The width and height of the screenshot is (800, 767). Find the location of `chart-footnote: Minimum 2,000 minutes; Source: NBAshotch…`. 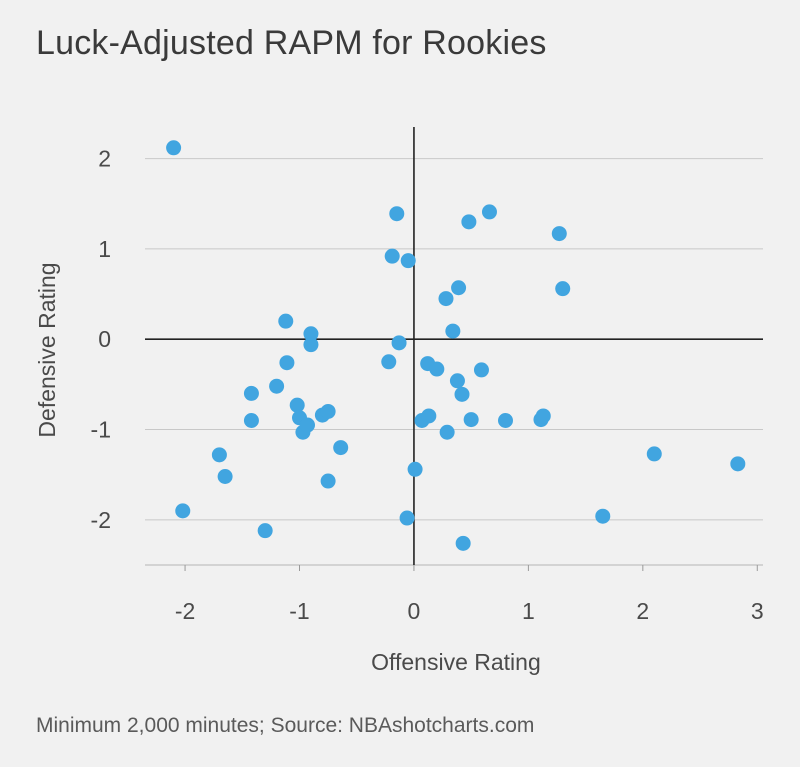

chart-footnote: Minimum 2,000 minutes; Source: NBAshotch… is located at coordinates (285, 725).